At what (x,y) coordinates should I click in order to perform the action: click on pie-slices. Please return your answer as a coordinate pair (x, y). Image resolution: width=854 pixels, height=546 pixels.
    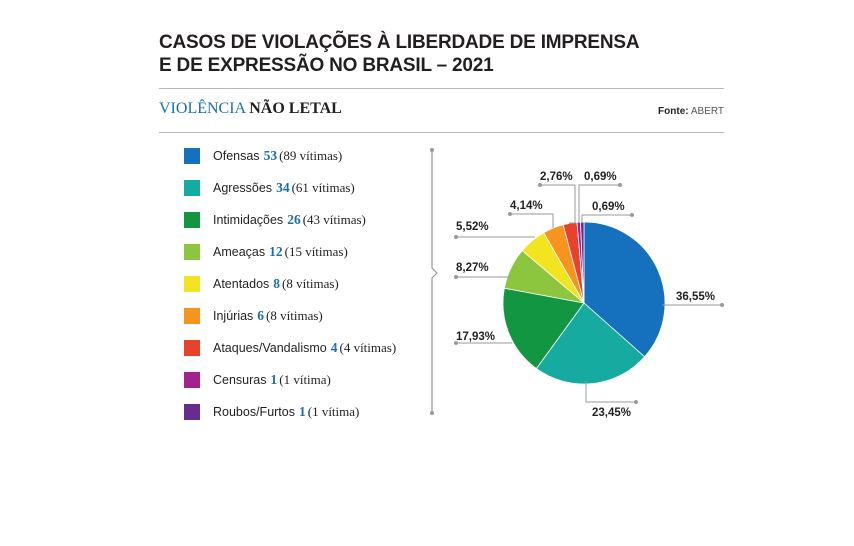
    Looking at the image, I should click on (584, 303).